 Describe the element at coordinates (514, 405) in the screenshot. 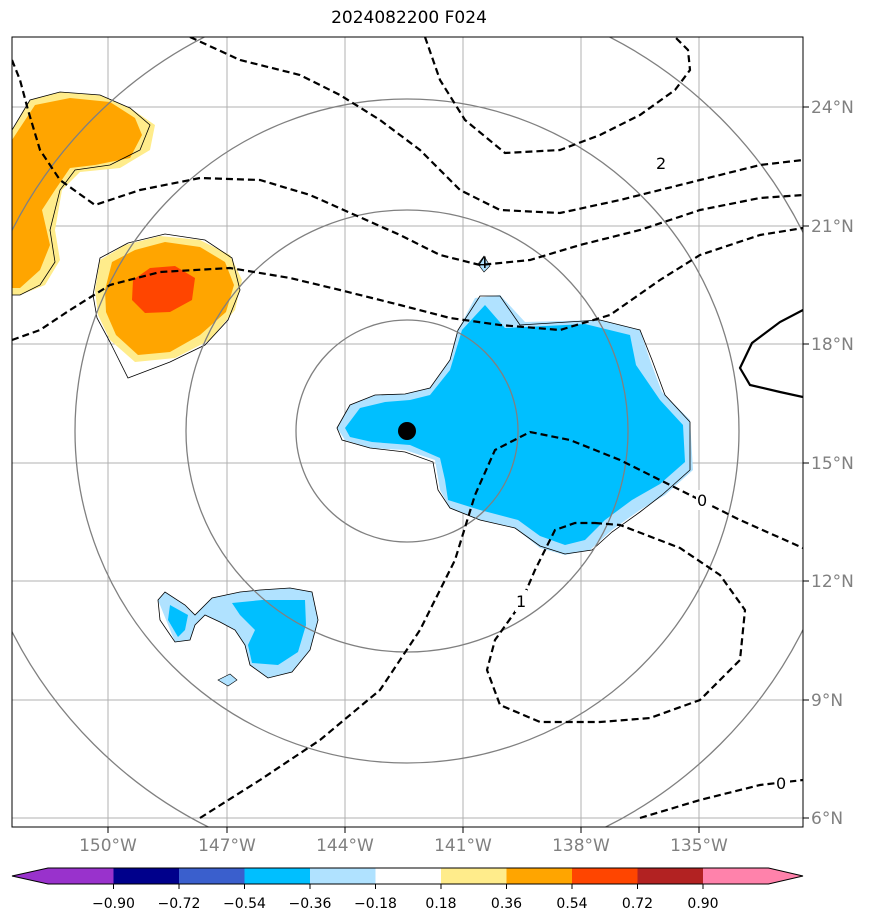

I see `negative-anomaly-center` at that location.